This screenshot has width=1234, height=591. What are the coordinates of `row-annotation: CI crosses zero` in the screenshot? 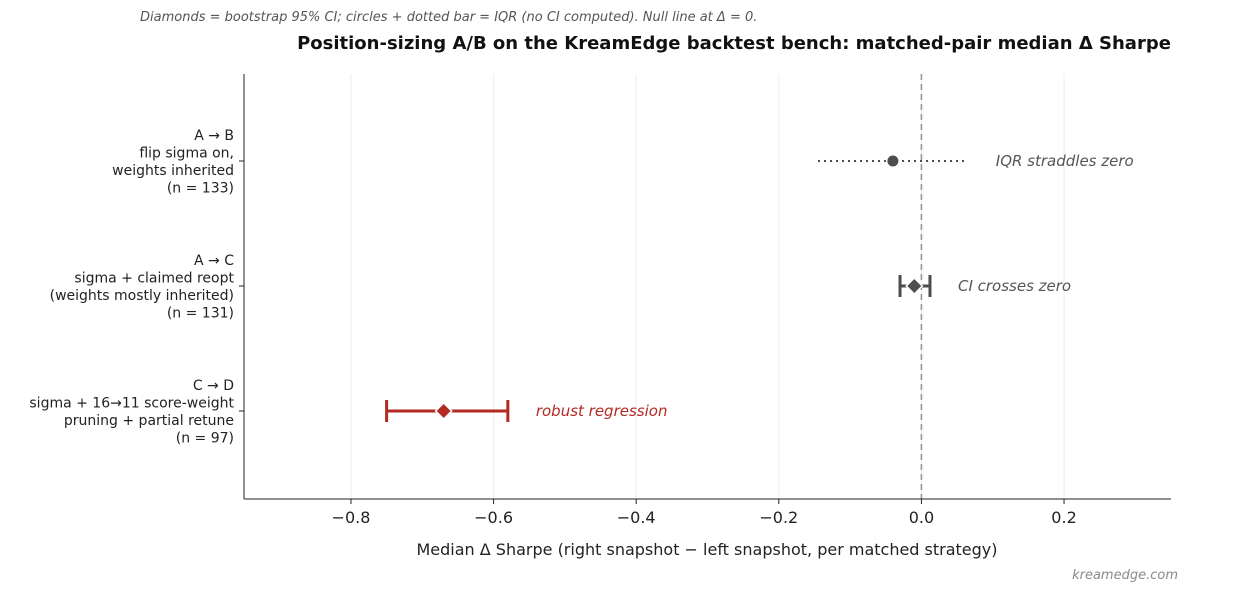 It's located at (1014, 286).